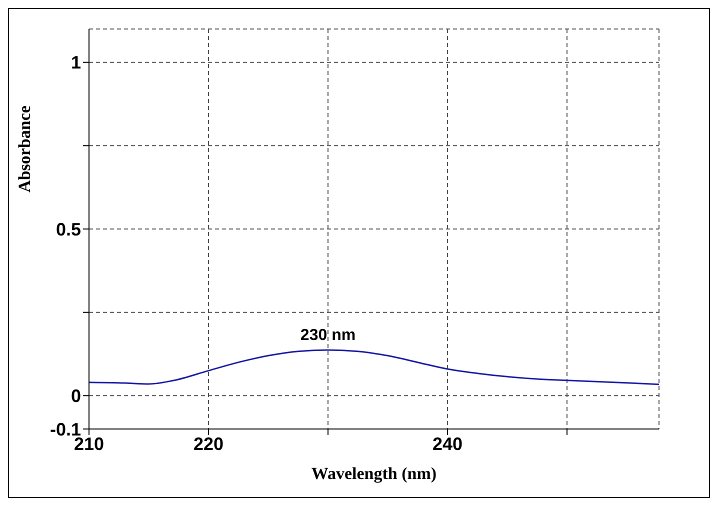 The height and width of the screenshot is (506, 721). I want to click on line-series, so click(374, 367).